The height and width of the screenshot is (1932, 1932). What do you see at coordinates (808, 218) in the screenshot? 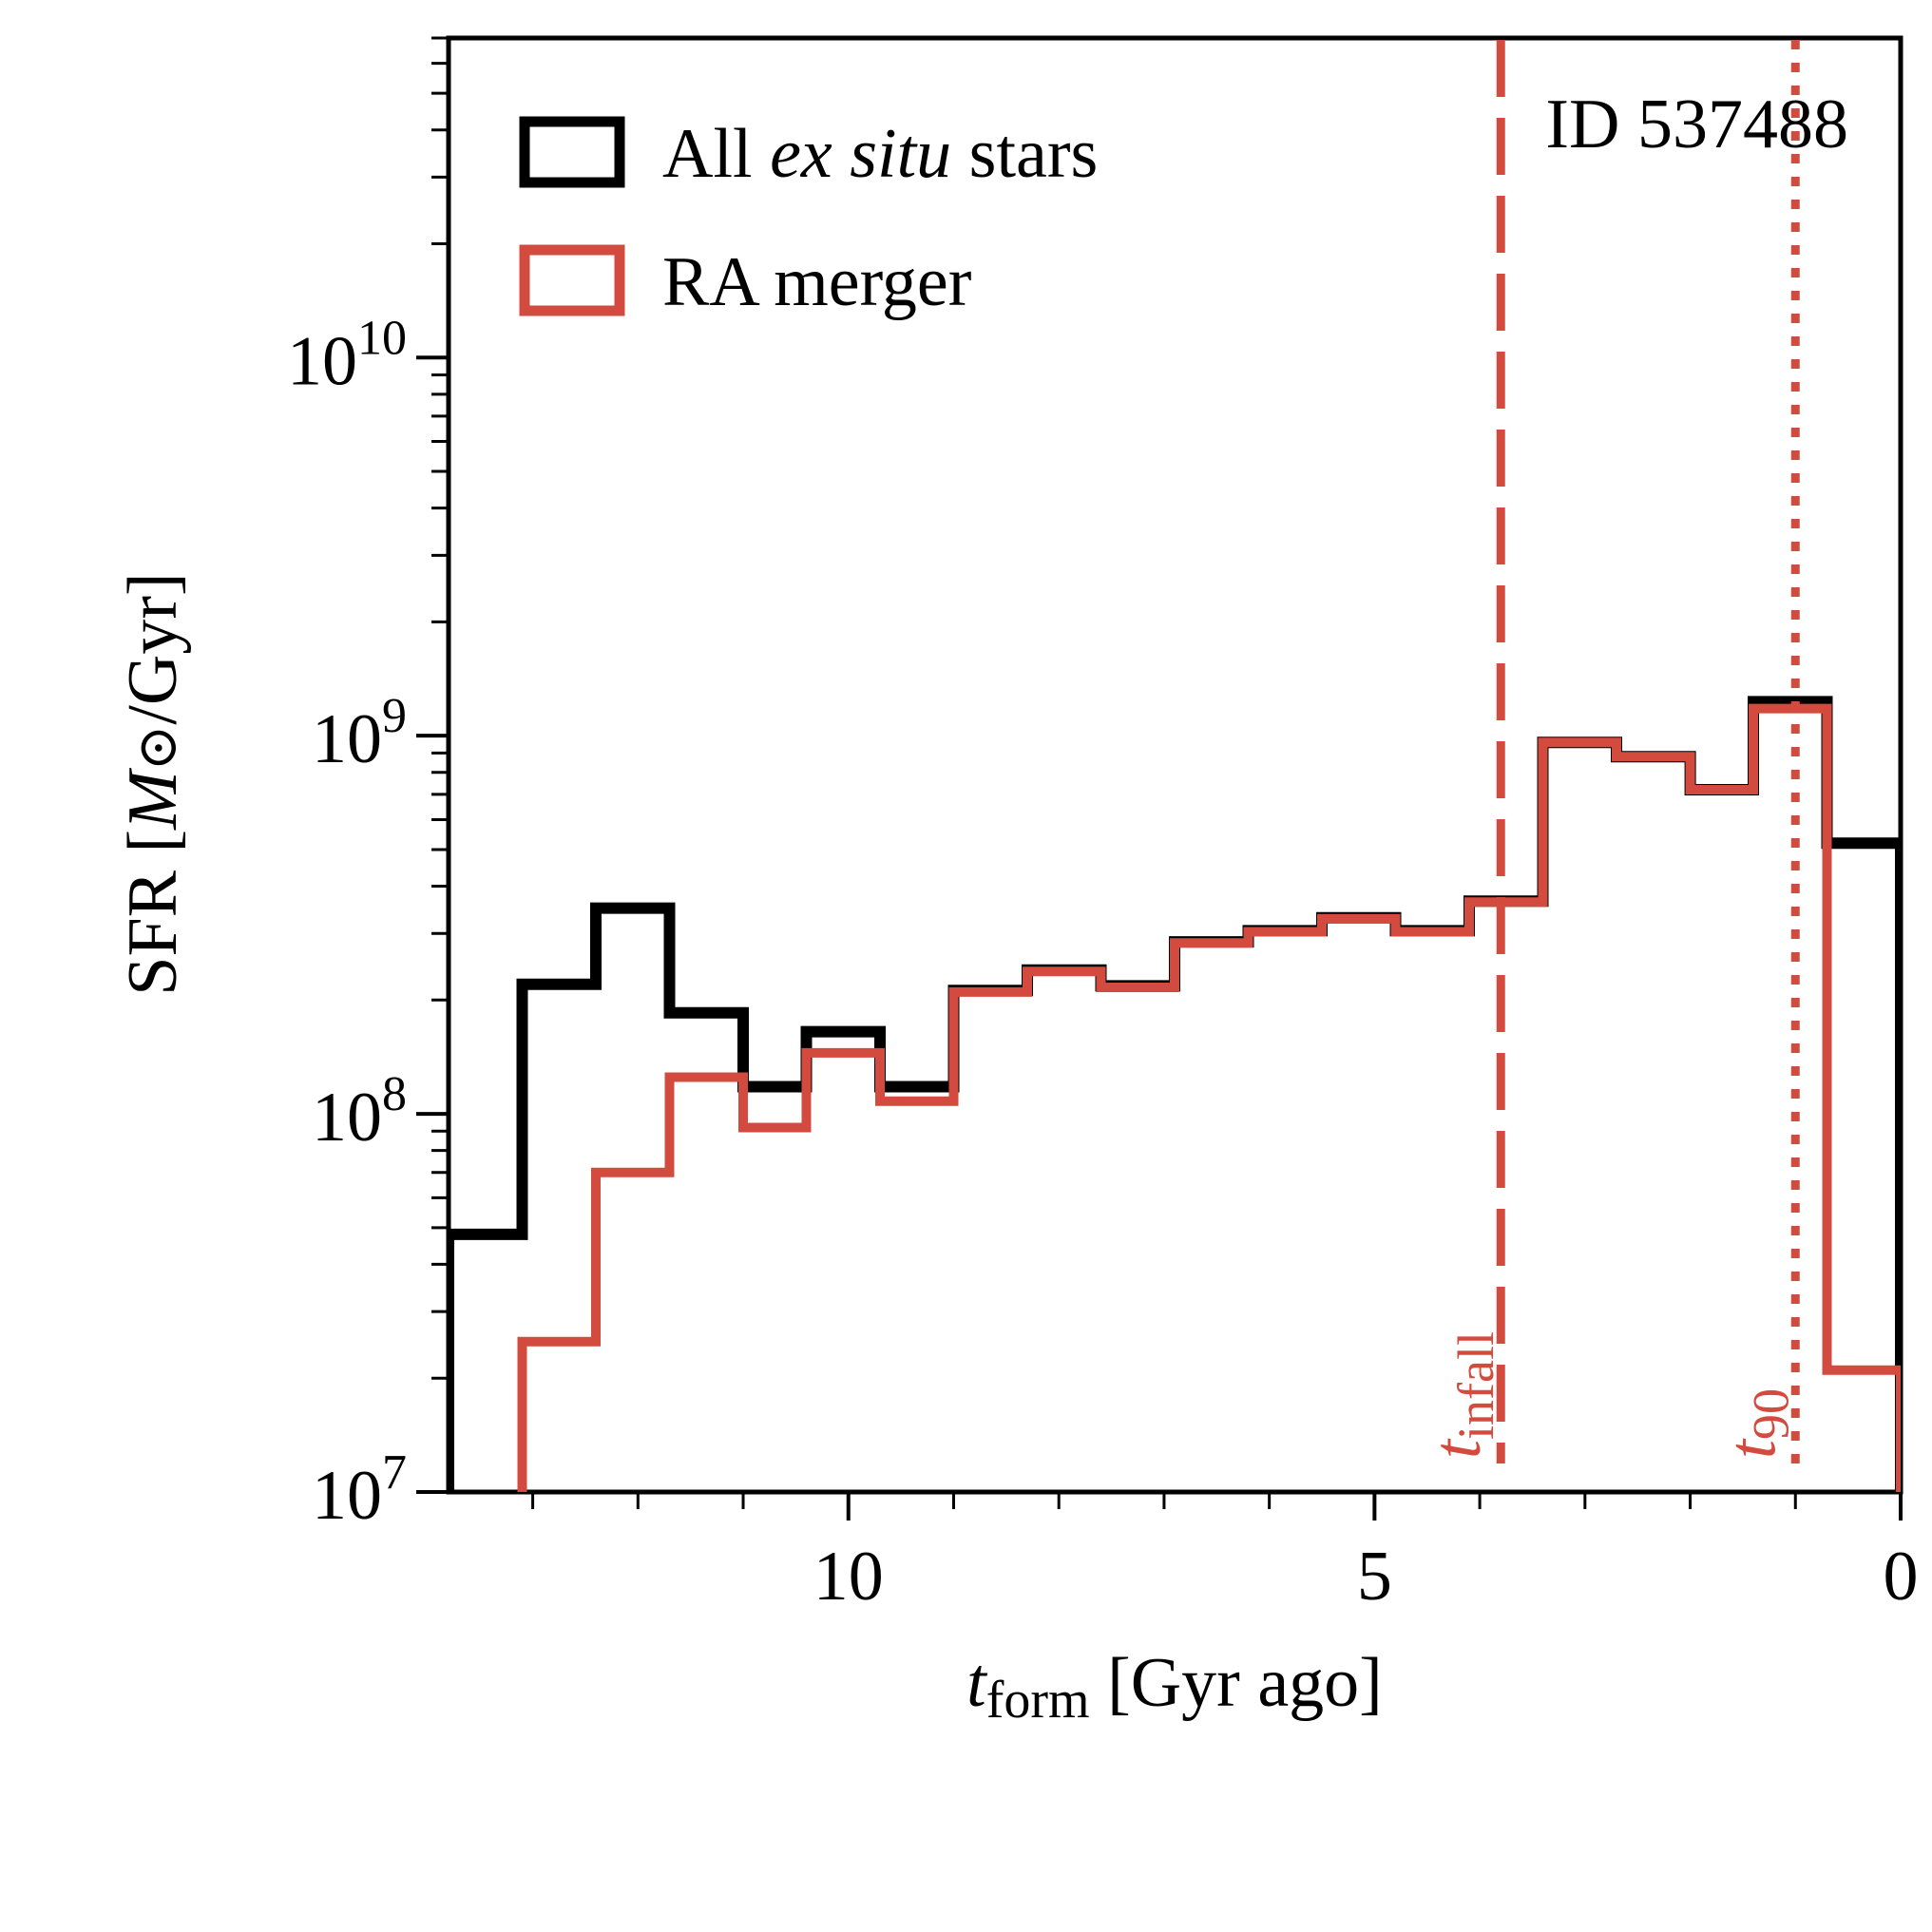
I see `legend: All ex situ stars RA merger` at bounding box center [808, 218].